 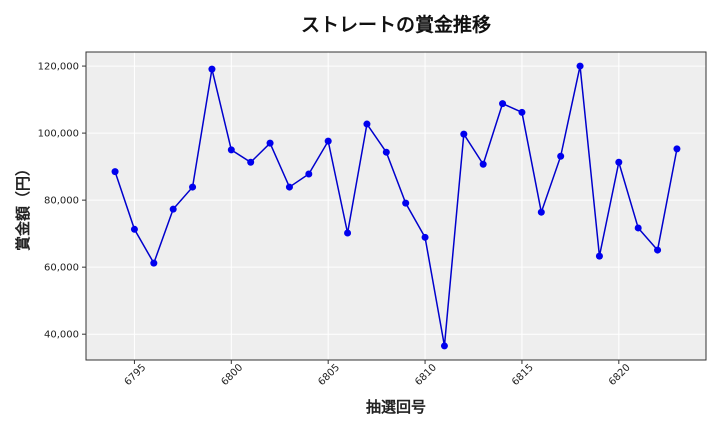 I want to click on x-tick-label: 6810, so click(x=426, y=375).